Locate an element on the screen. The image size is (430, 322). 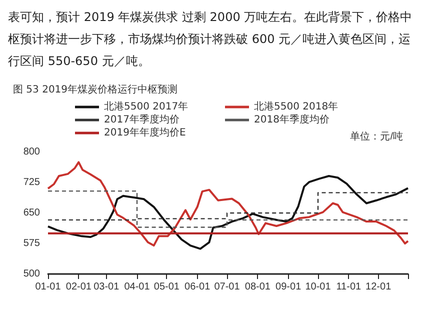
y-tick-label: 725 is located at coordinates (31, 182).